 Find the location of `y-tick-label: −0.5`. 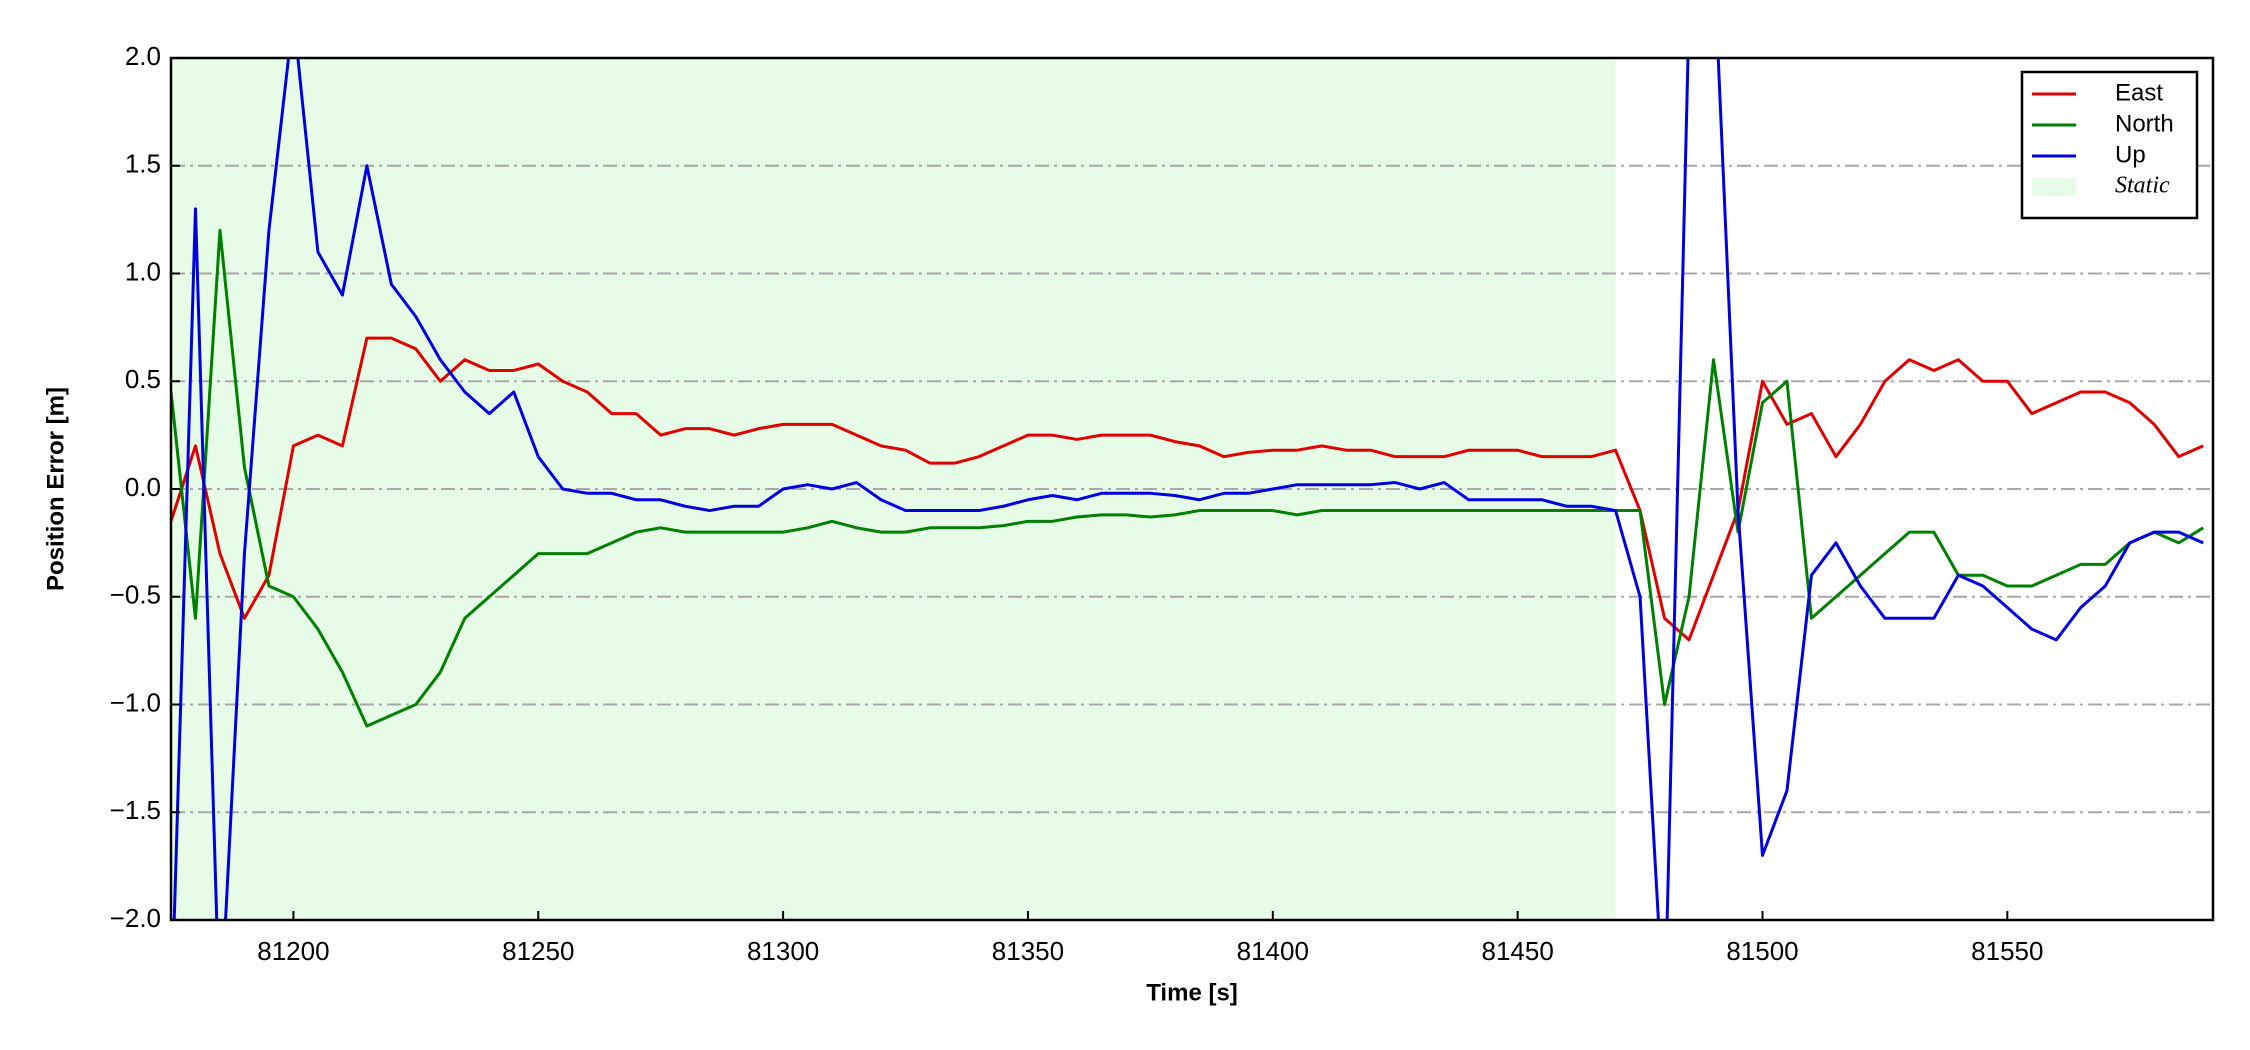

y-tick-label: −0.5 is located at coordinates (135, 595).